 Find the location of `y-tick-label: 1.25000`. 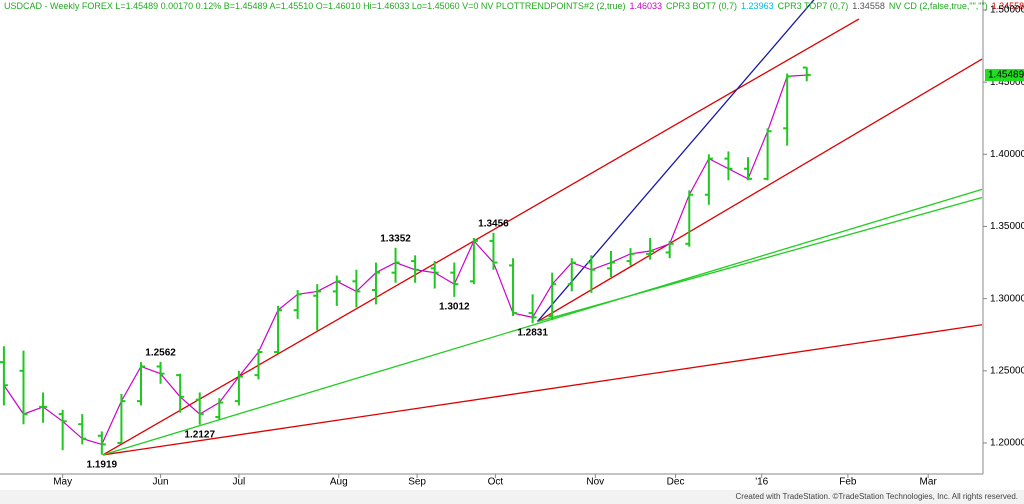

y-tick-label: 1.25000 is located at coordinates (1007, 370).